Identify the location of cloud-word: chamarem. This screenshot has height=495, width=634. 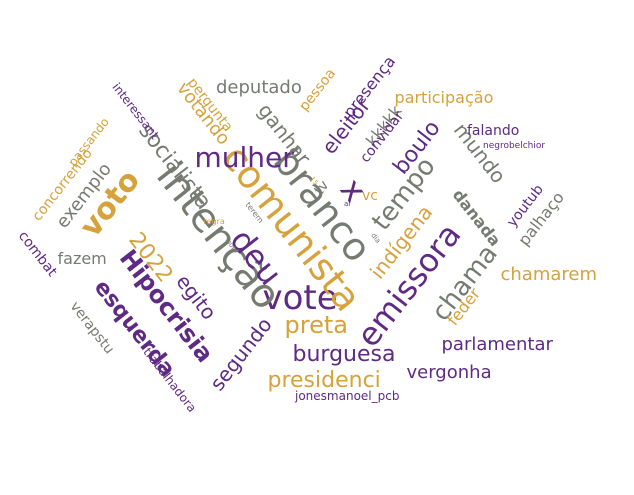
(549, 274).